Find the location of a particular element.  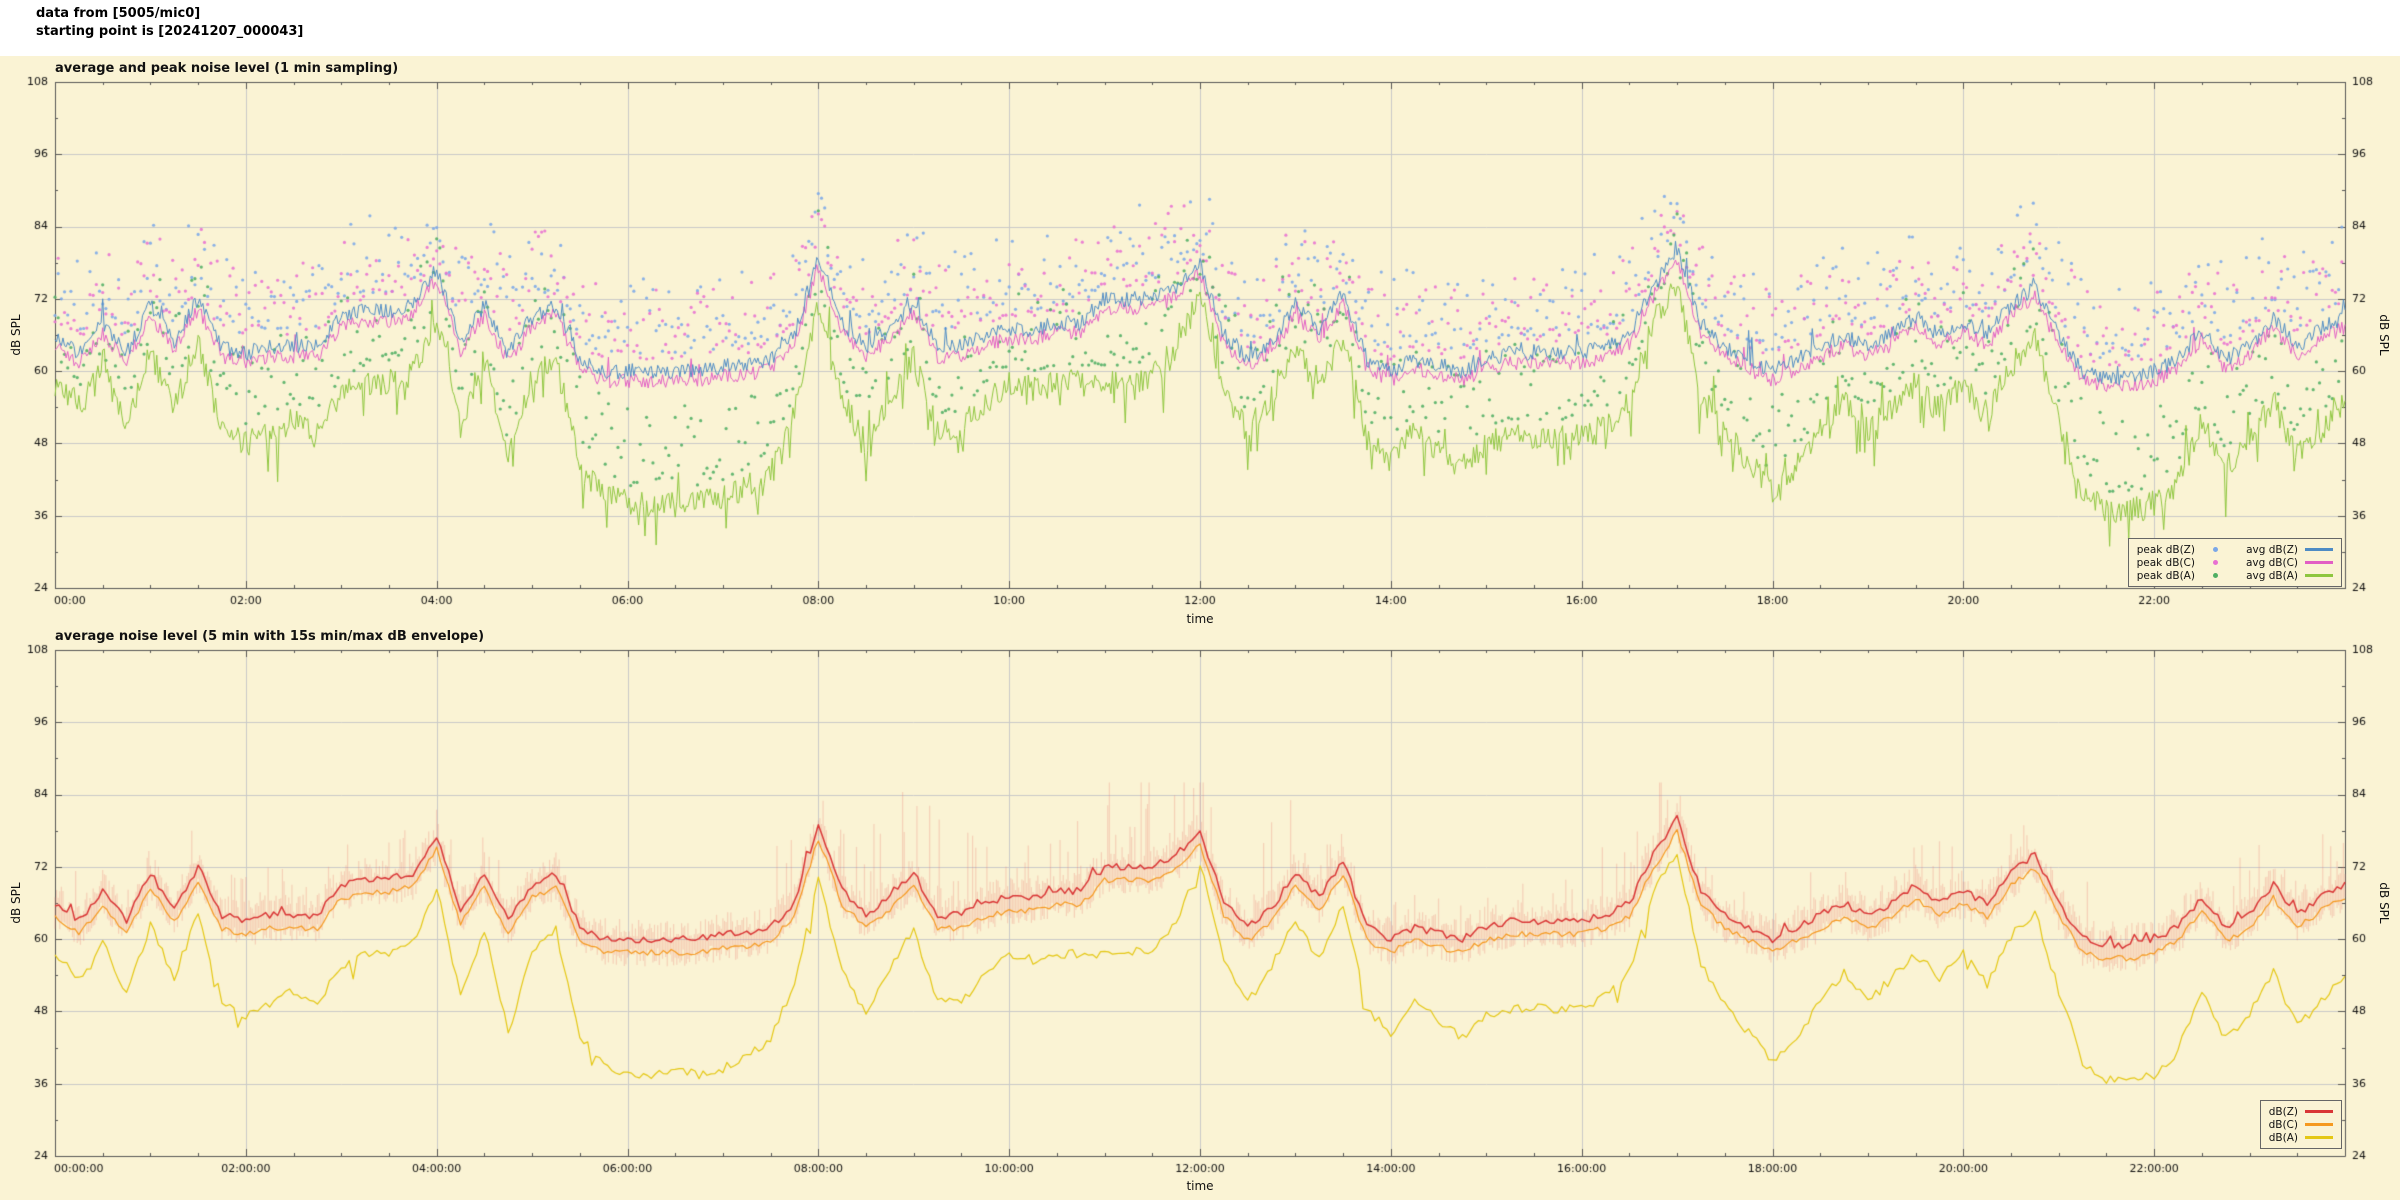

legend-item: dB(C) is located at coordinates (2301, 1124).